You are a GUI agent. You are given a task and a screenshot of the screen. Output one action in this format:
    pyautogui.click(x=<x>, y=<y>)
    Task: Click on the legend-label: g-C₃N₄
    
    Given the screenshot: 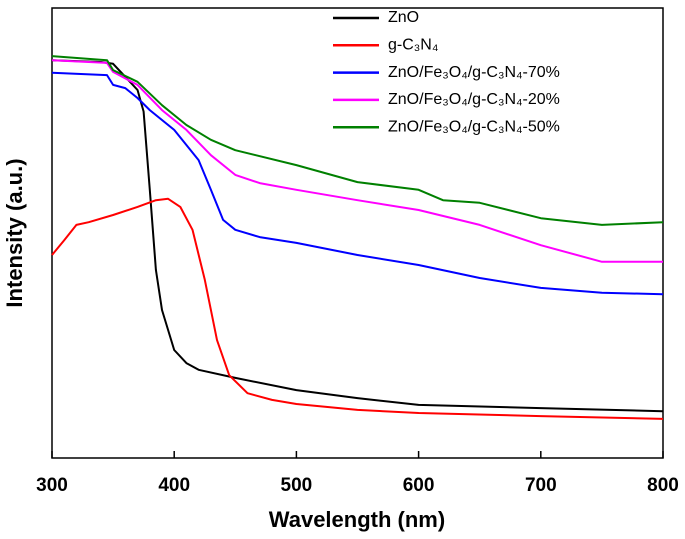 What is the action you would take?
    pyautogui.click(x=413, y=45)
    